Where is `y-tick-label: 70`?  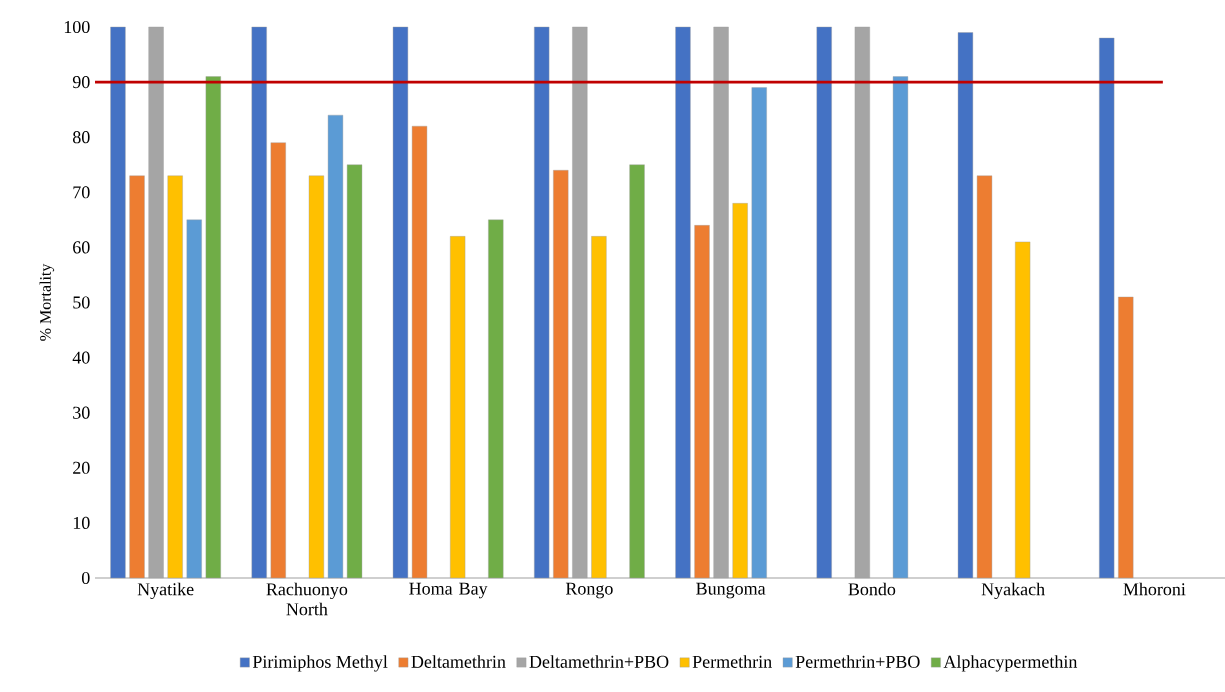 y-tick-label: 70 is located at coordinates (81, 192).